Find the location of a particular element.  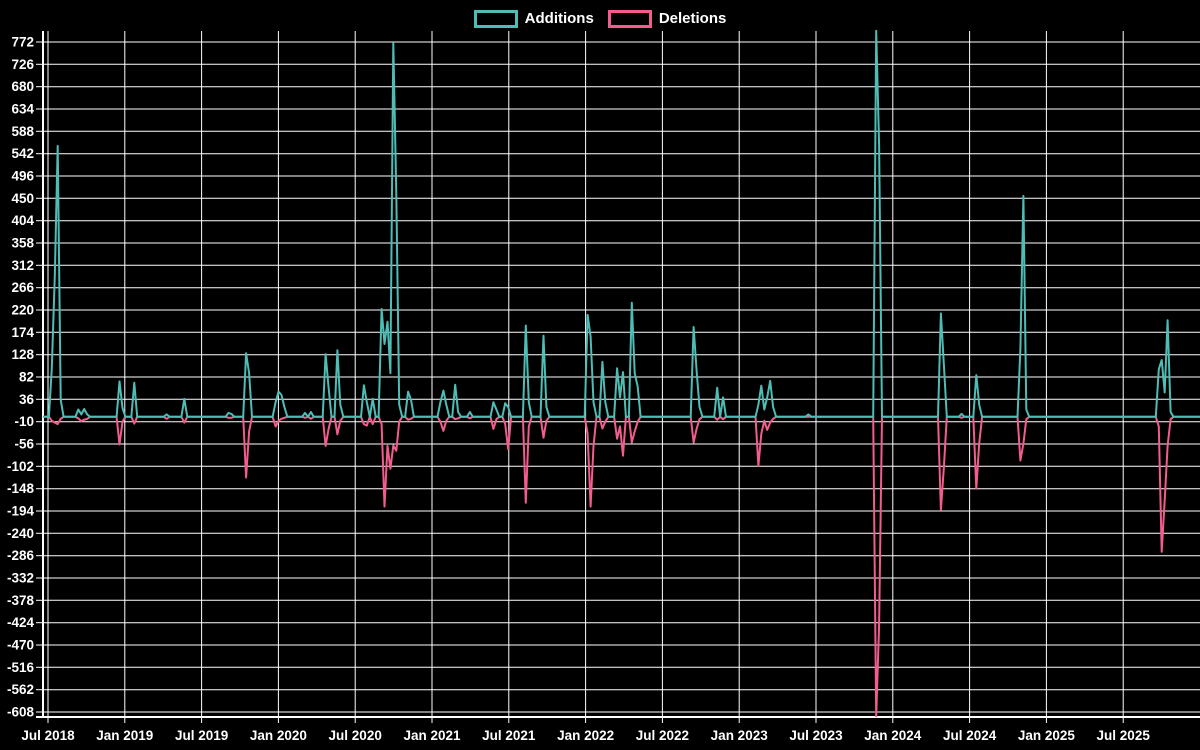

y-tick-label: 542 is located at coordinates (22, 153).